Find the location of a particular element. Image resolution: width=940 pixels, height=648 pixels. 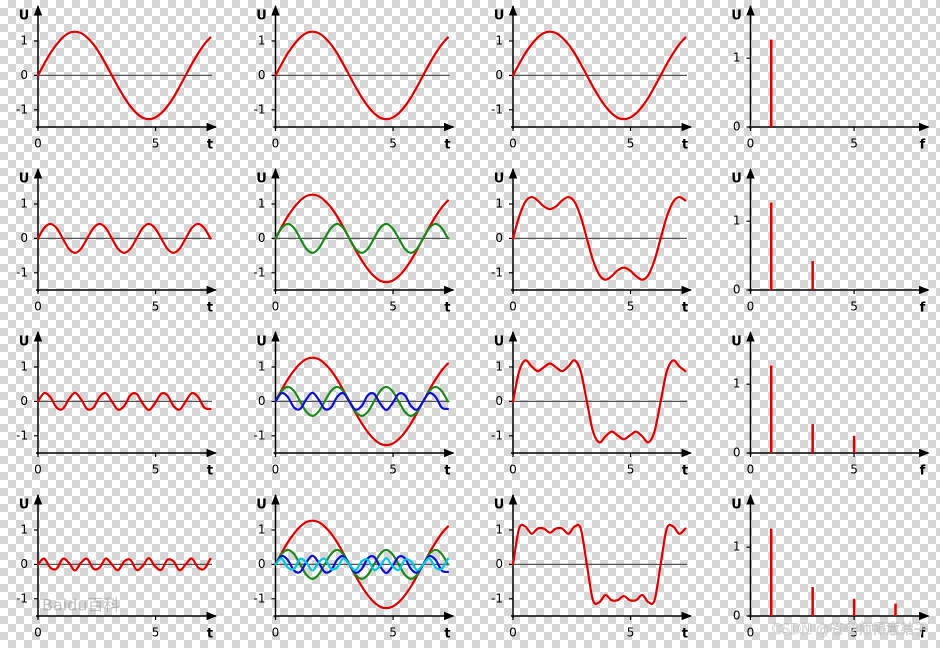

chart-panel: 0 5 0 1 f U is located at coordinates (830, 404).